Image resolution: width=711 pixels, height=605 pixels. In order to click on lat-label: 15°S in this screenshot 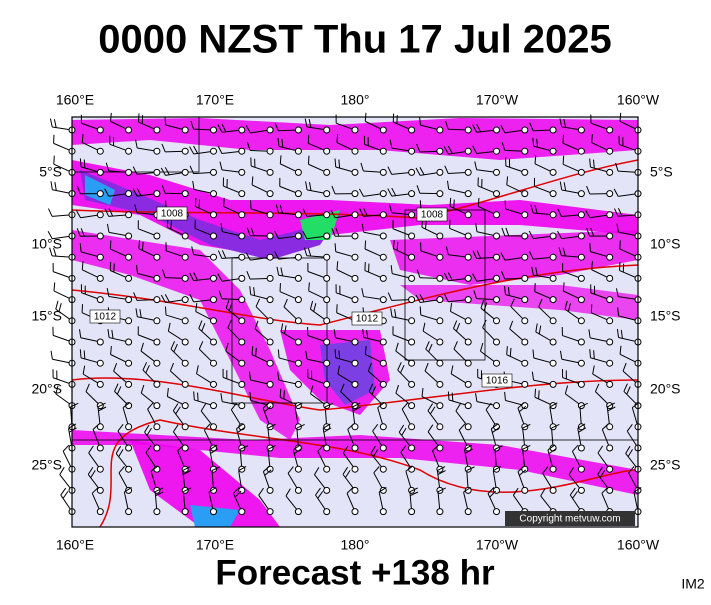, I will do `click(665, 316)`.